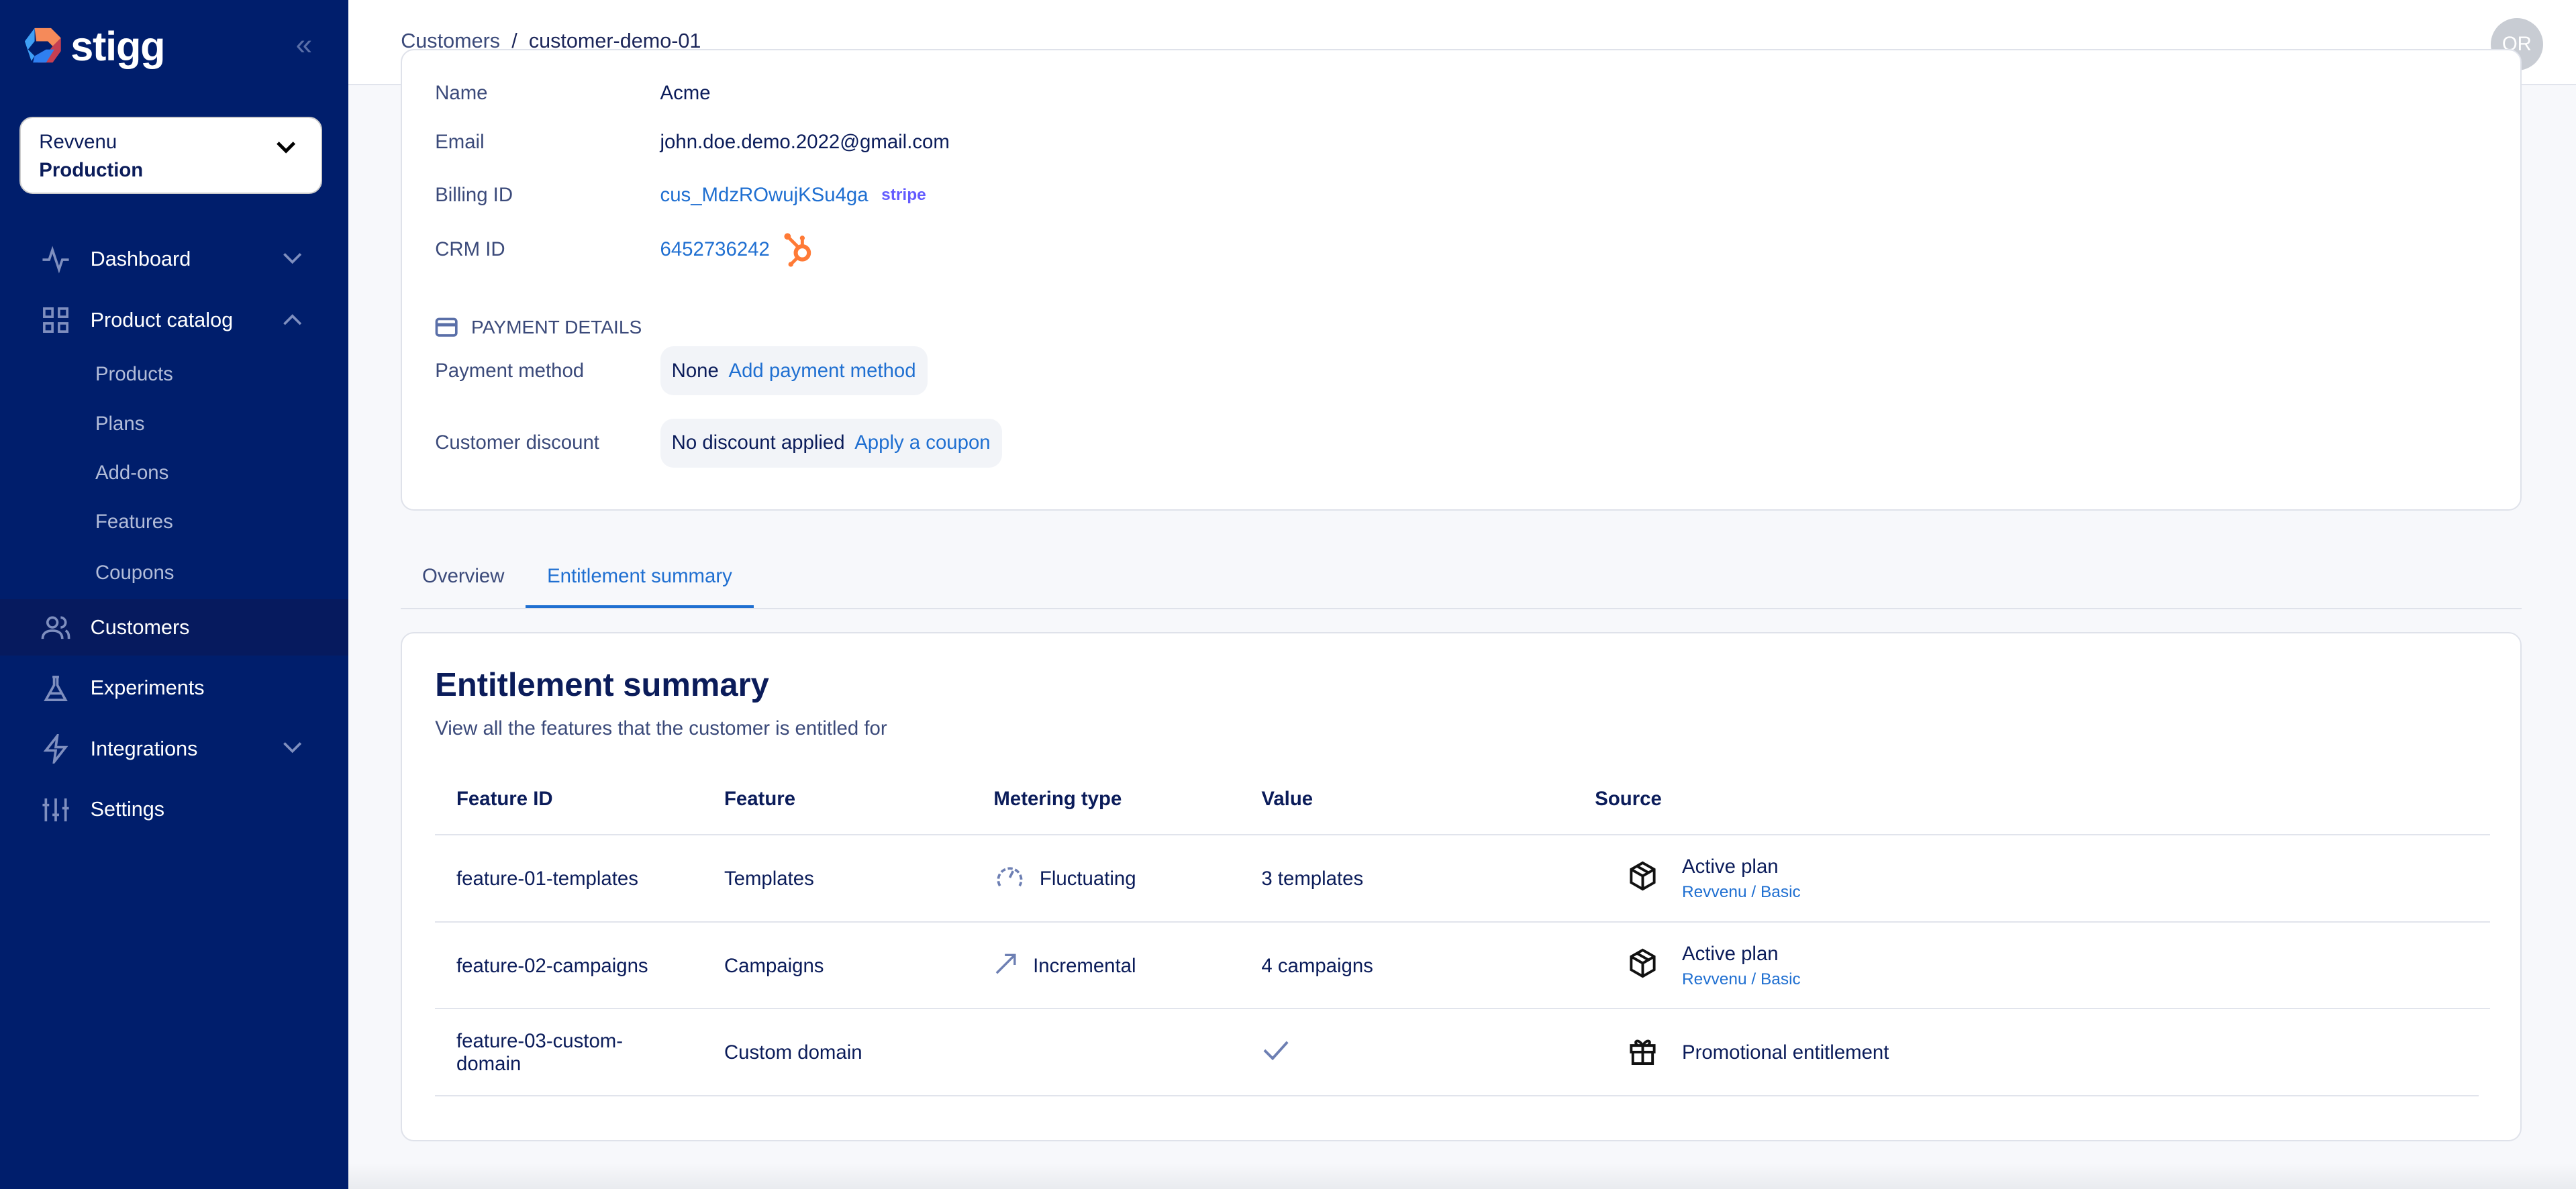 Image resolution: width=2576 pixels, height=1189 pixels. Describe the element at coordinates (55, 259) in the screenshot. I see `activity-icon` at that location.